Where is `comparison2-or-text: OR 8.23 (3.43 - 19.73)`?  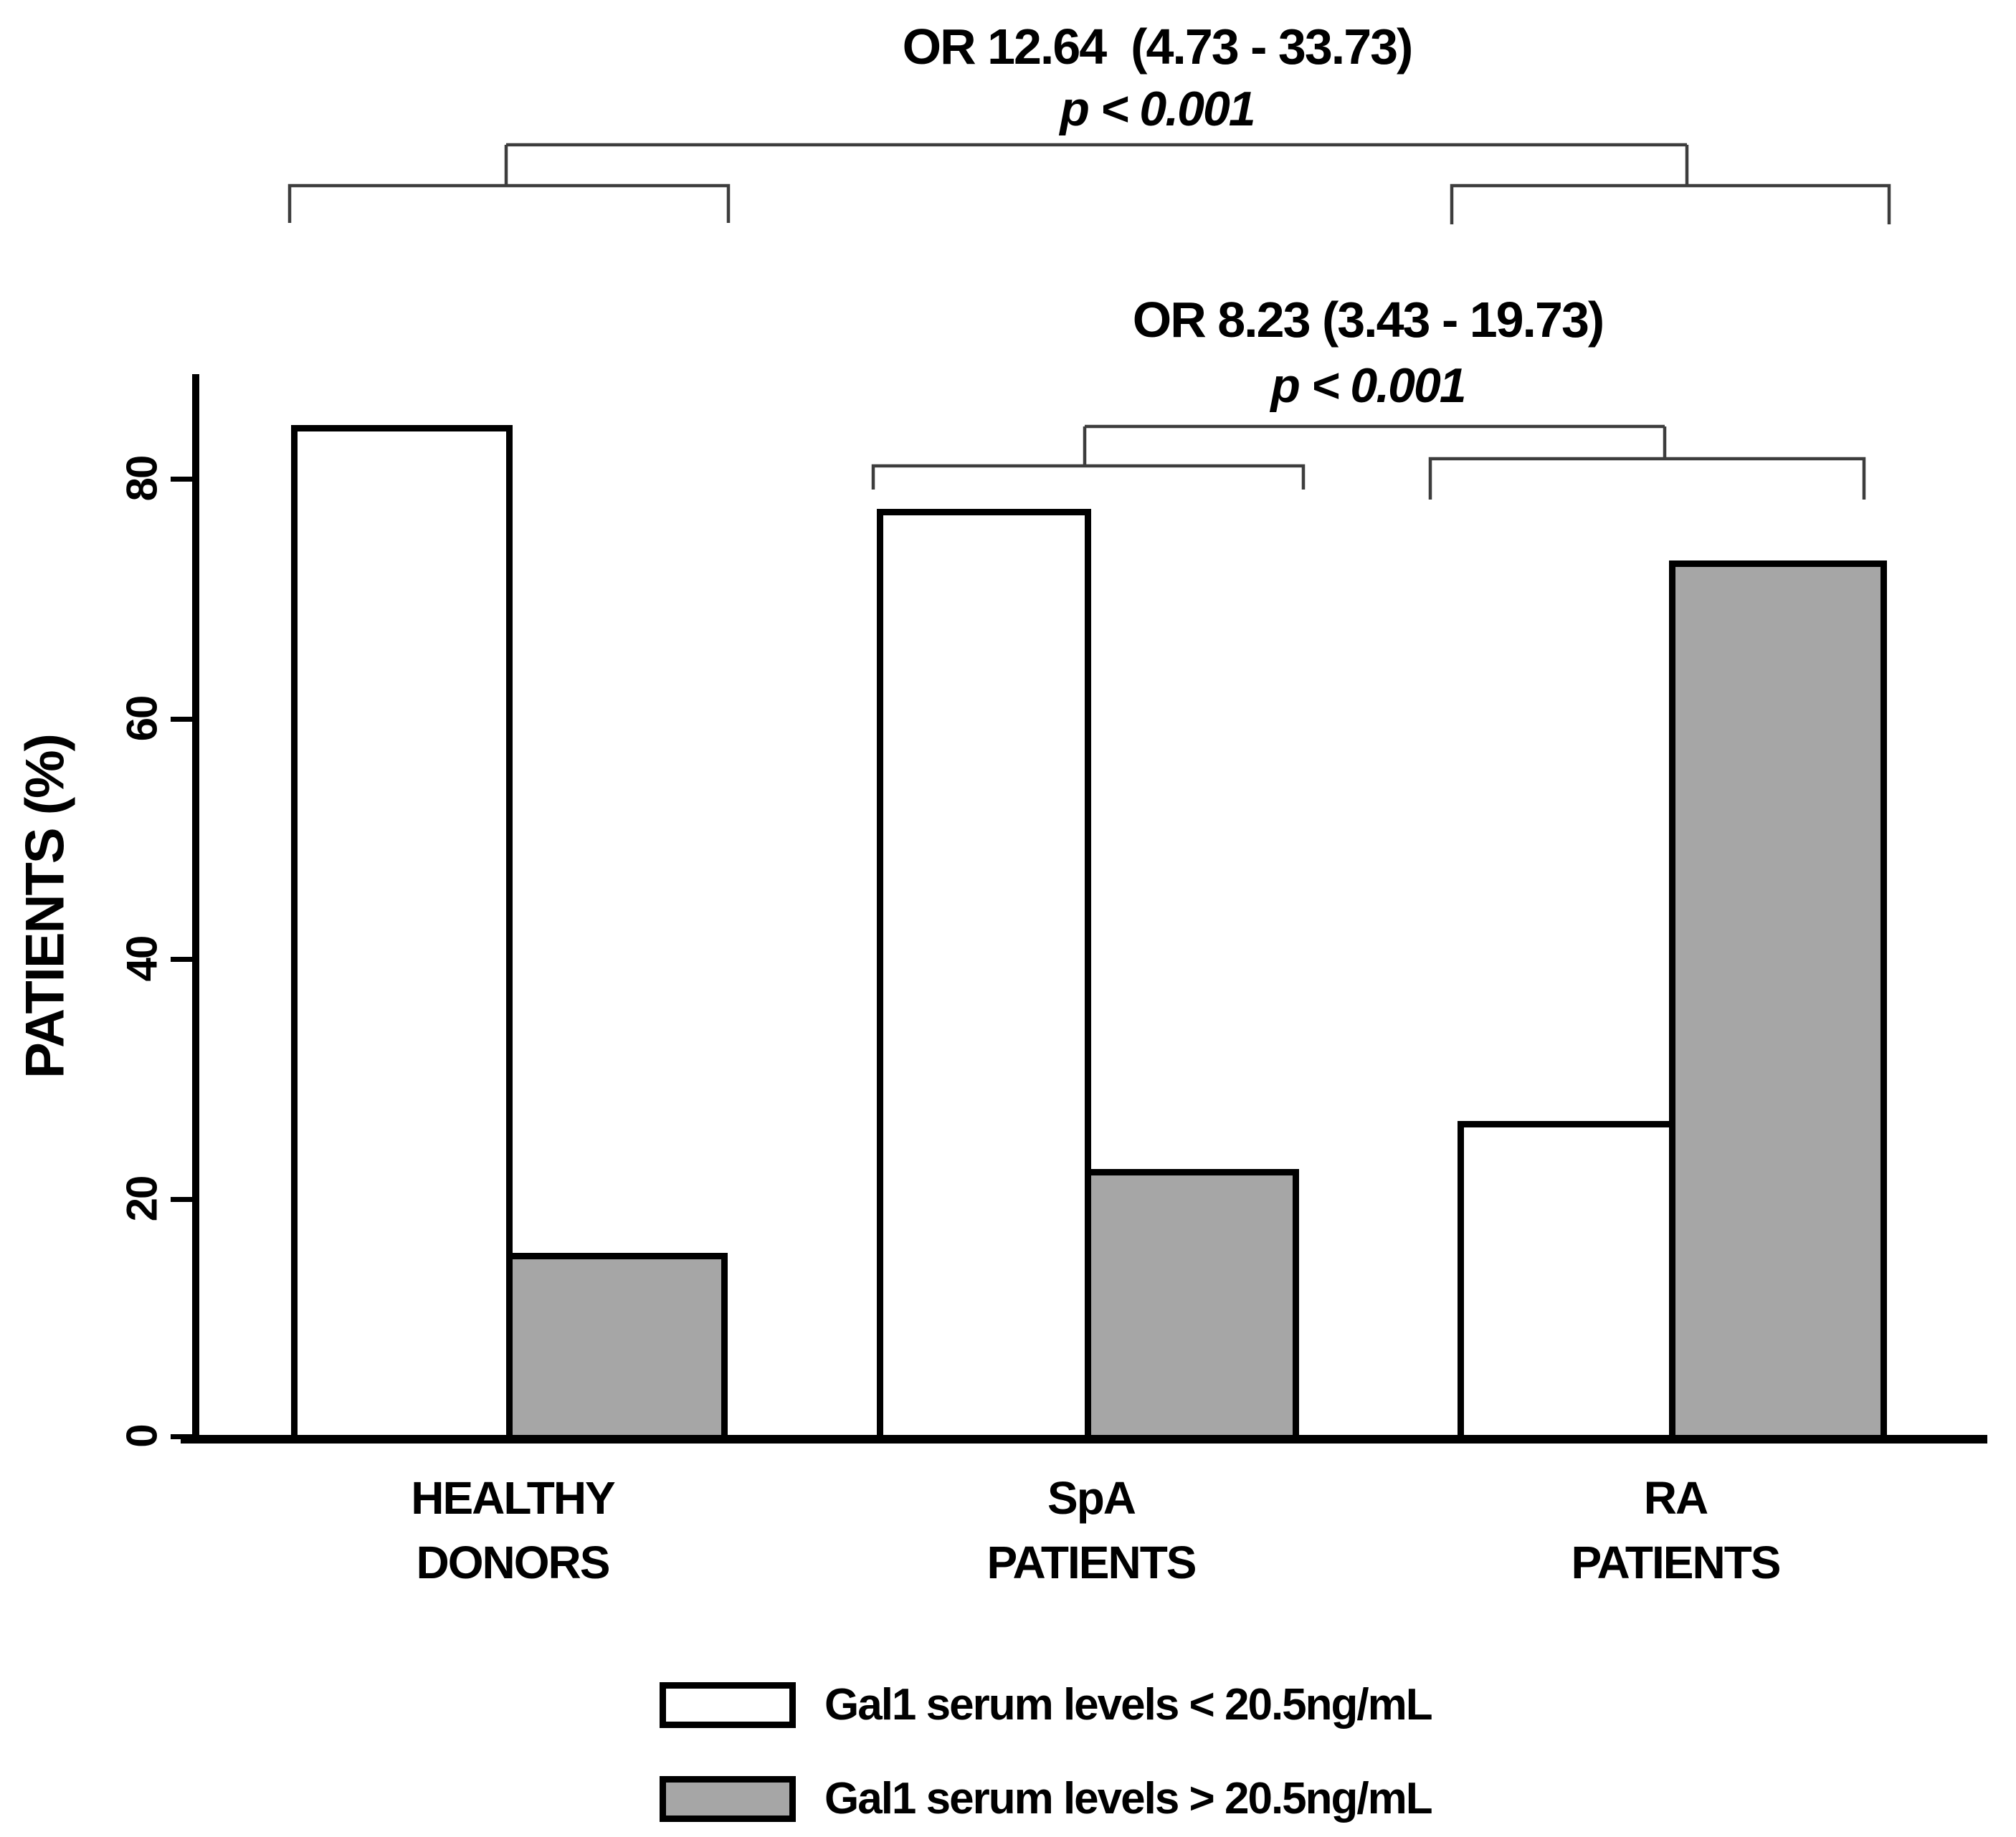
comparison2-or-text: OR 8.23 (3.43 - 19.73) is located at coordinates (1368, 320).